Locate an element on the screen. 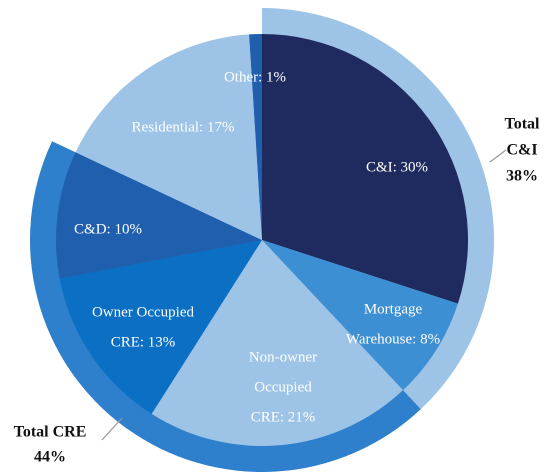  slice-label: Mortgage is located at coordinates (393, 309).